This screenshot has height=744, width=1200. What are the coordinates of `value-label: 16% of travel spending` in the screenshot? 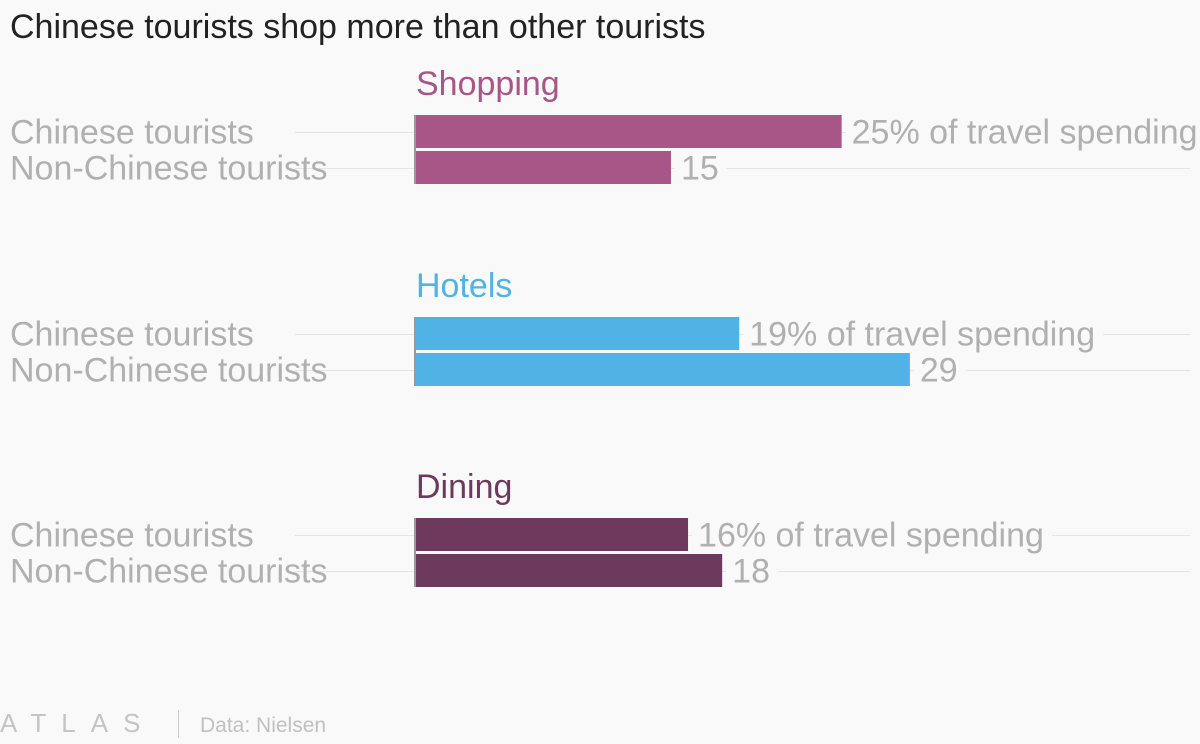 It's located at (871, 536).